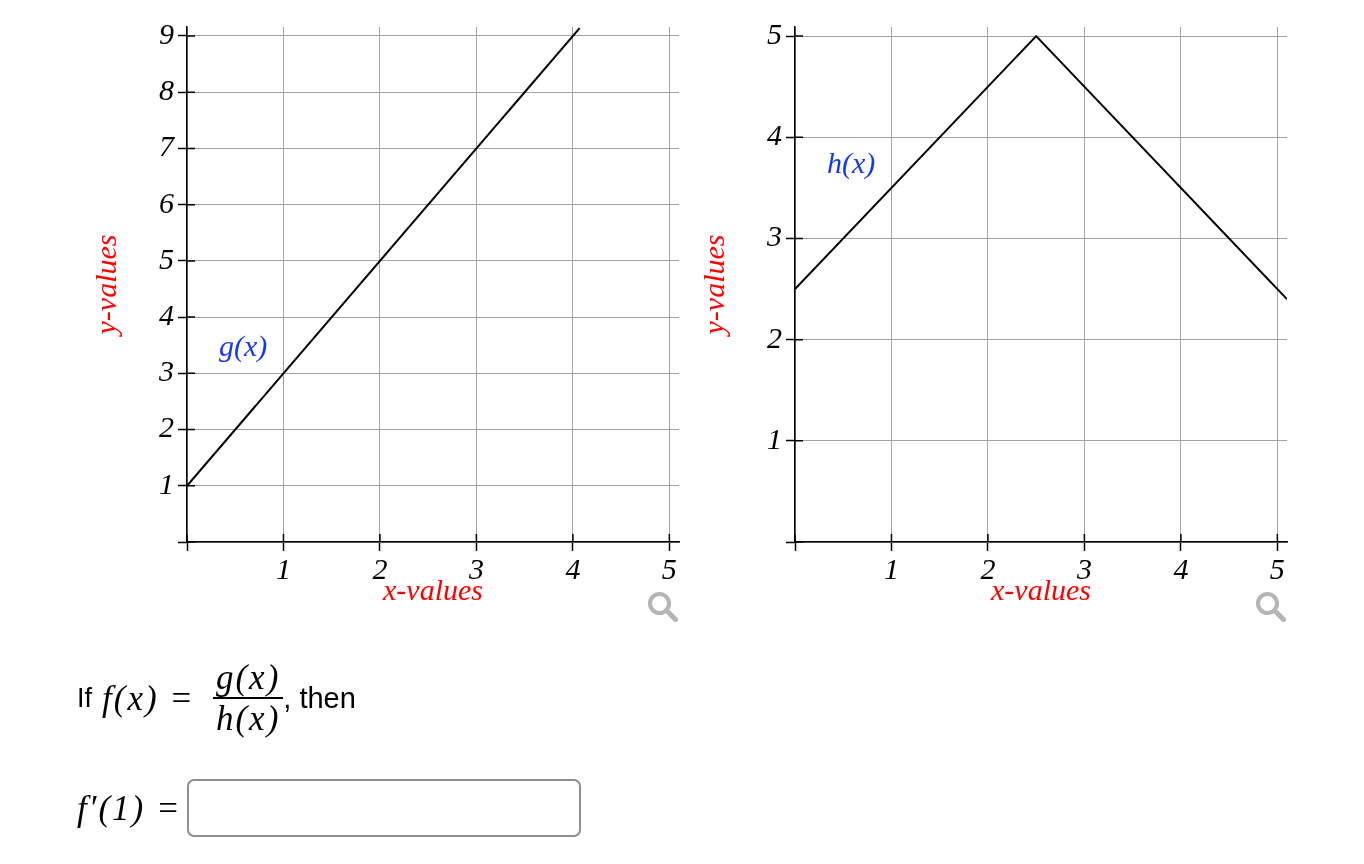 The image size is (1364, 864). Describe the element at coordinates (243, 346) in the screenshot. I see `series-label: g(x)` at that location.